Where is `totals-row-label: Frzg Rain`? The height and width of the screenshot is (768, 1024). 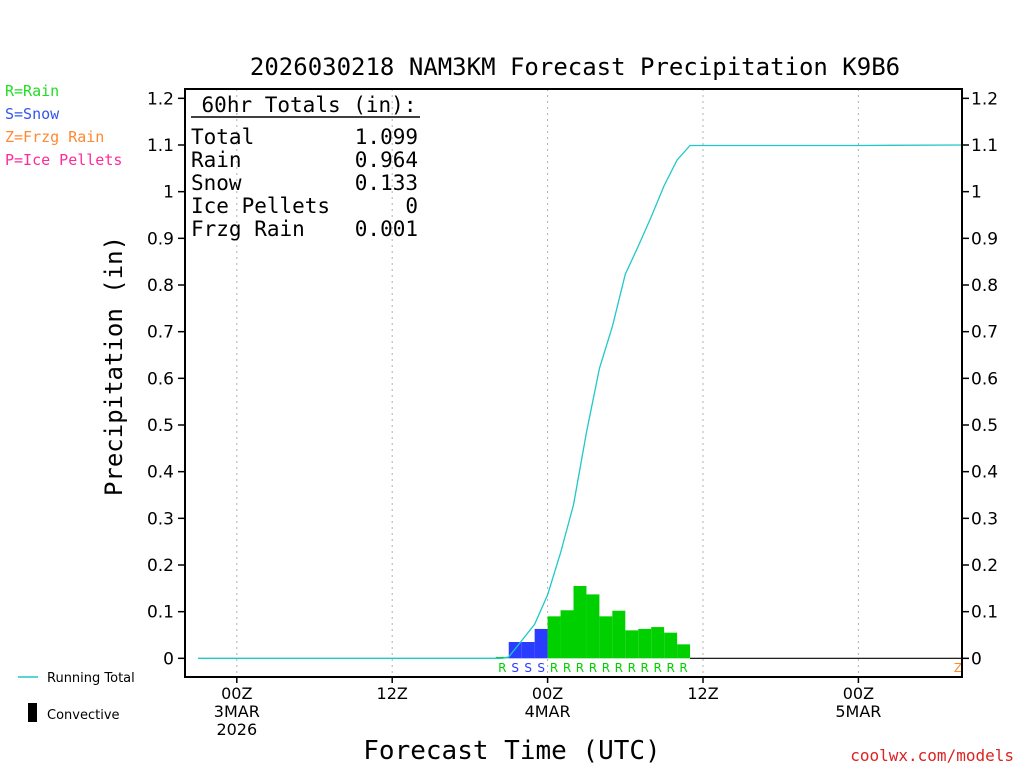 totals-row-label: Frzg Rain is located at coordinates (248, 229).